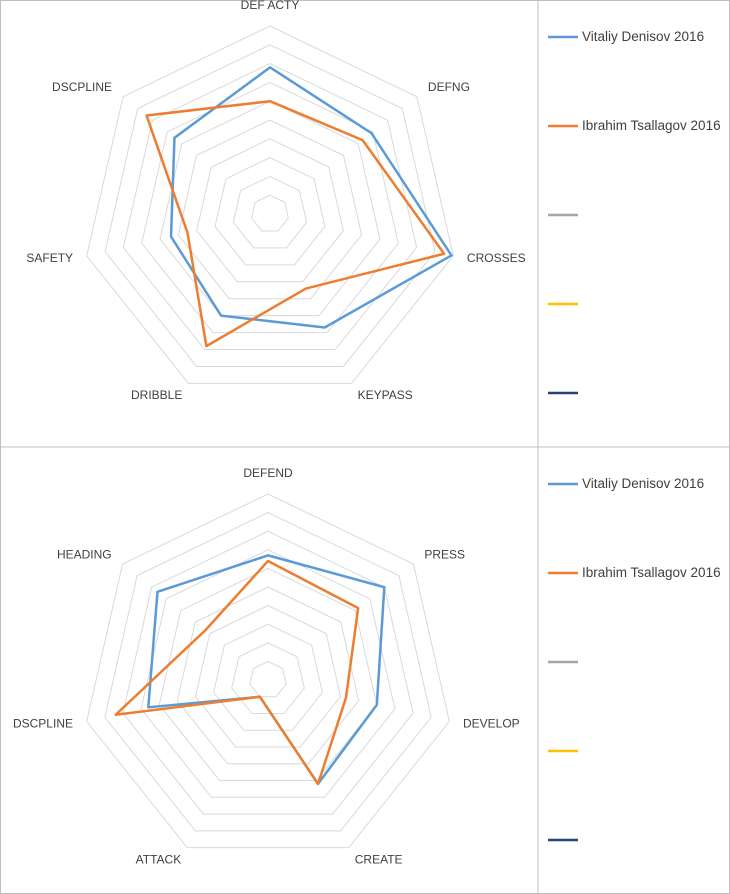  What do you see at coordinates (84, 554) in the screenshot?
I see `axis-label: HEADING` at bounding box center [84, 554].